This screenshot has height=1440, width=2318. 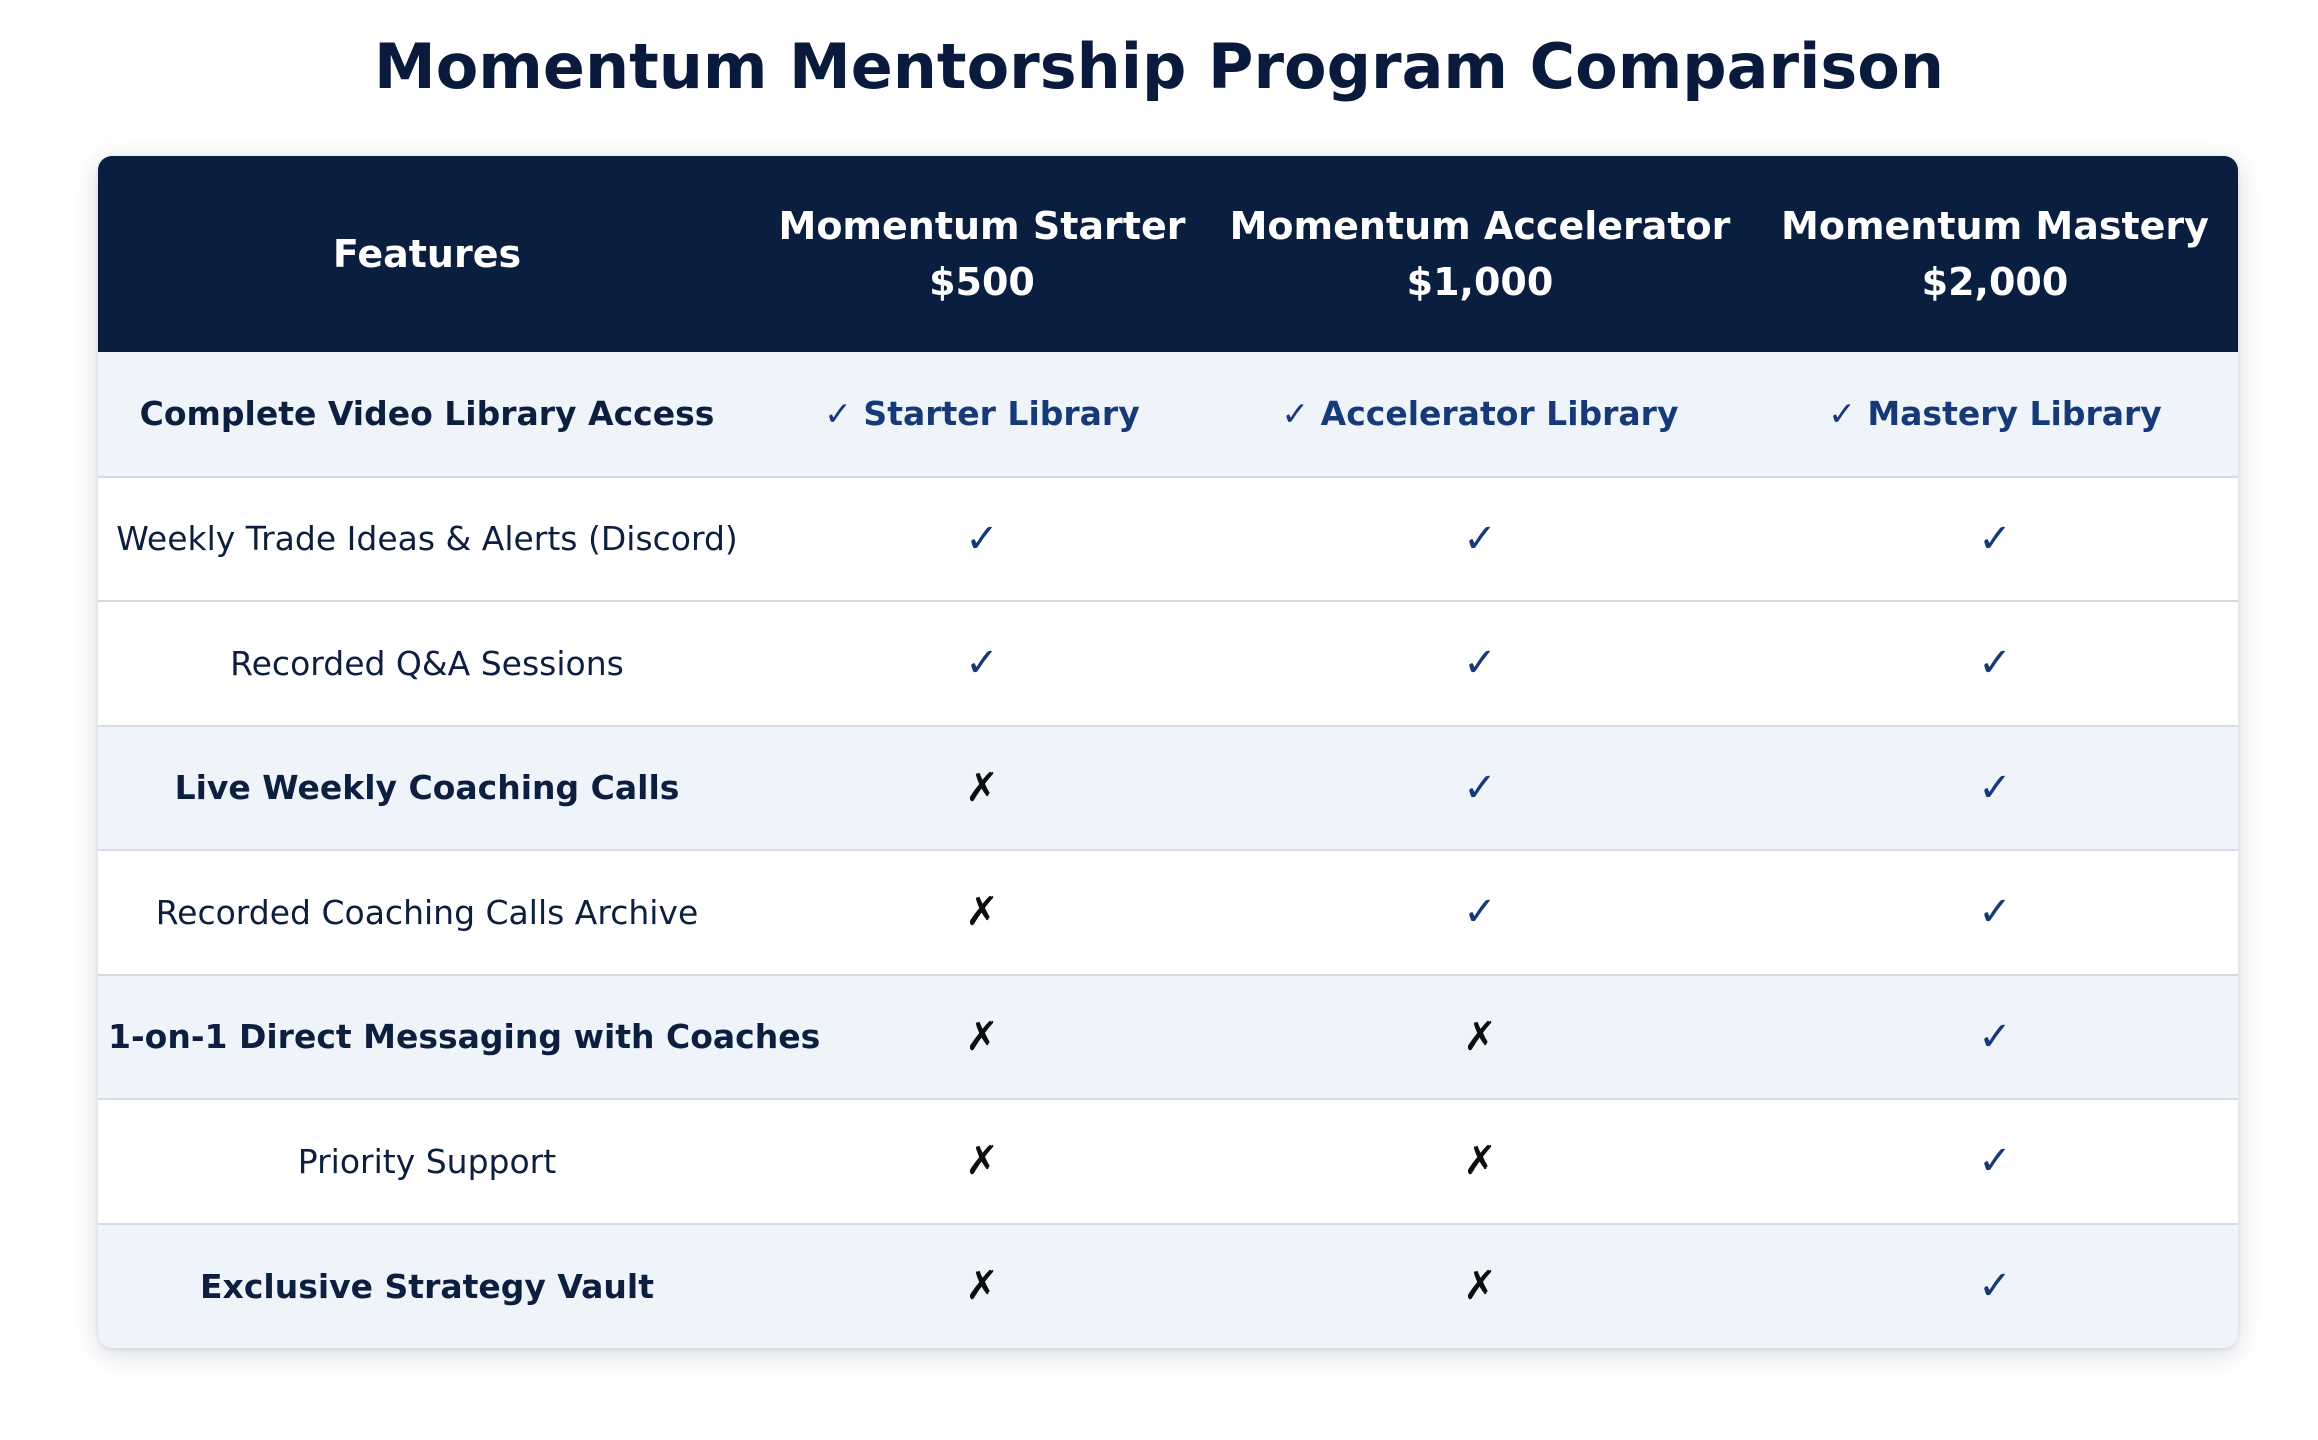 I want to click on feature-name-cell: Priority Support, so click(x=427, y=1161).